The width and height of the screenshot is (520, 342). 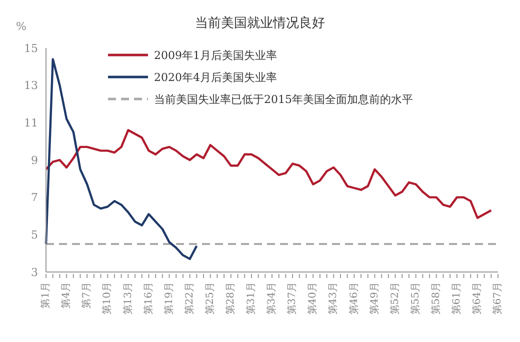 I want to click on x-tick-label: 第7月, so click(x=86, y=295).